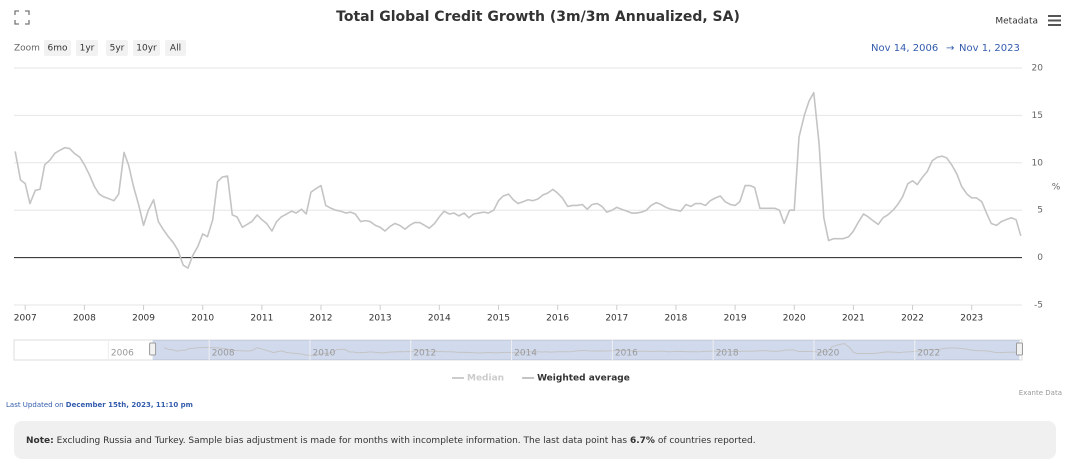 Image resolution: width=1070 pixels, height=471 pixels. Describe the element at coordinates (1037, 116) in the screenshot. I see `y-tick-label: 15` at that location.